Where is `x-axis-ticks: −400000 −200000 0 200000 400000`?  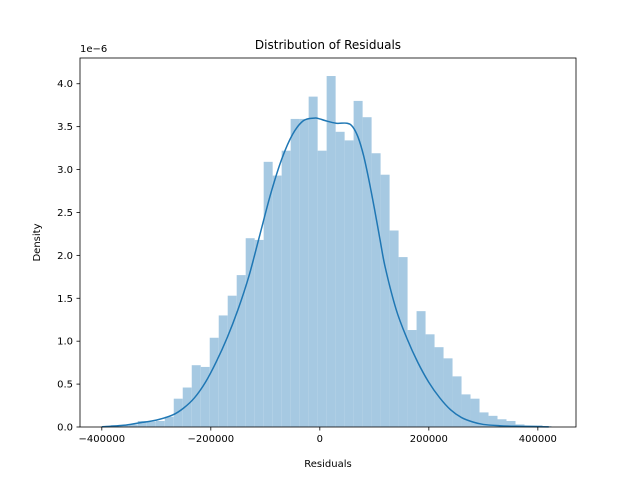
x-axis-ticks: −400000 −200000 0 200000 400000 is located at coordinates (318, 436).